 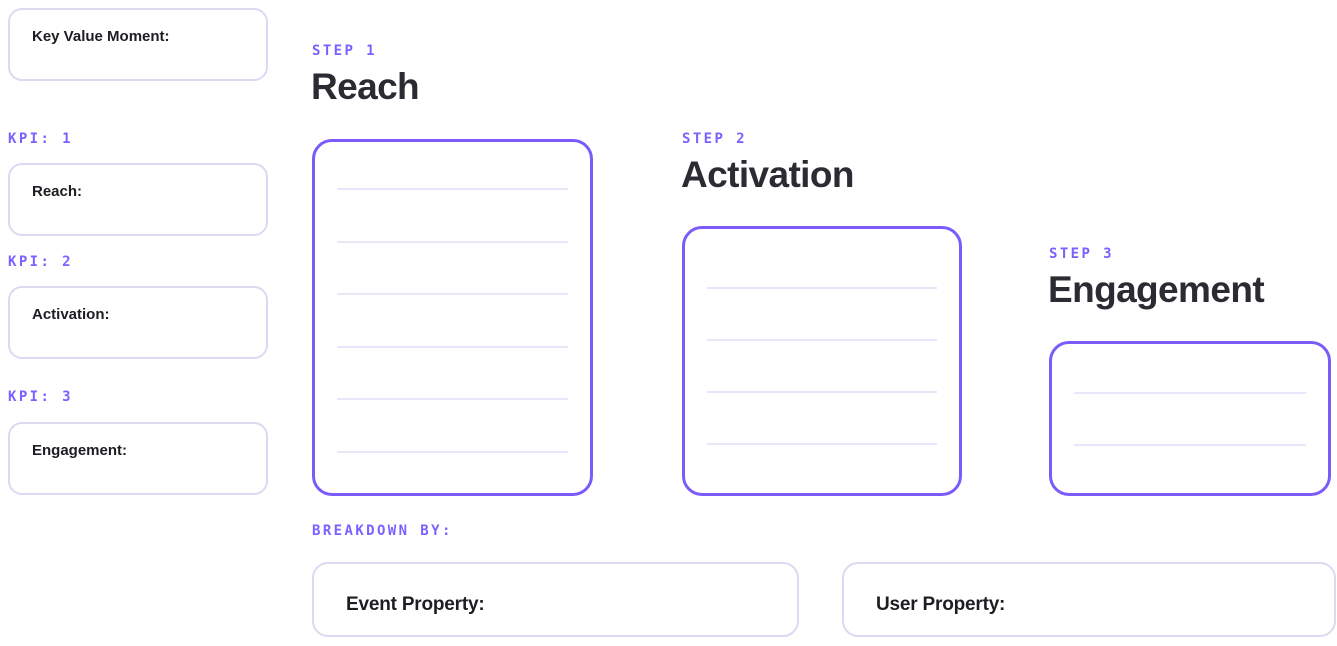 What do you see at coordinates (138, 322) in the screenshot?
I see `kpi-2-box: Activation:` at bounding box center [138, 322].